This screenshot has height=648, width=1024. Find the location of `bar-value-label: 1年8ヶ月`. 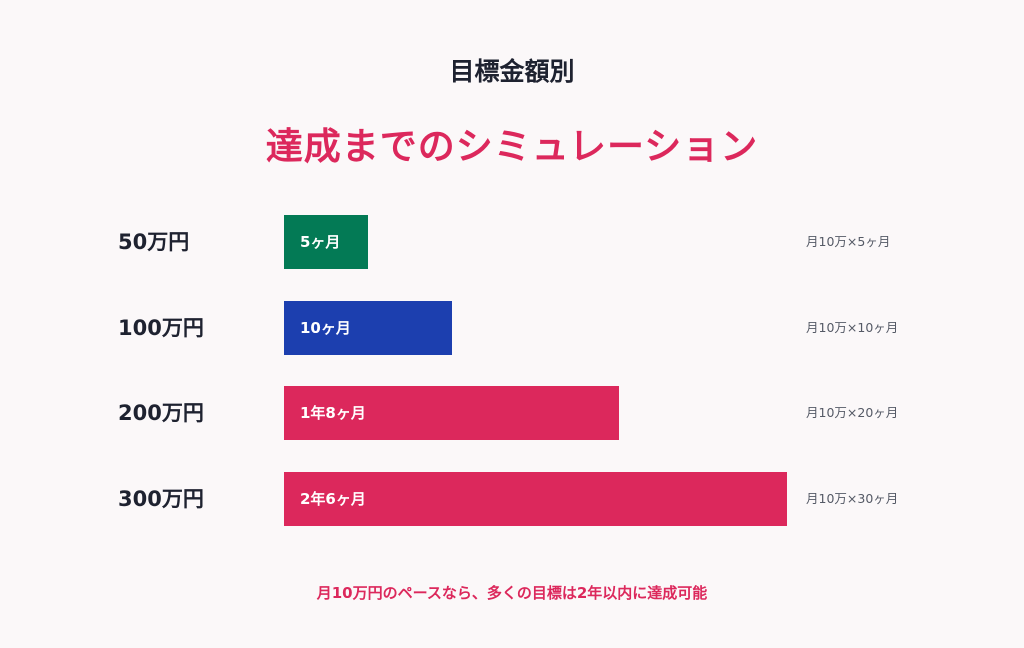

bar-value-label: 1年8ヶ月 is located at coordinates (333, 413).